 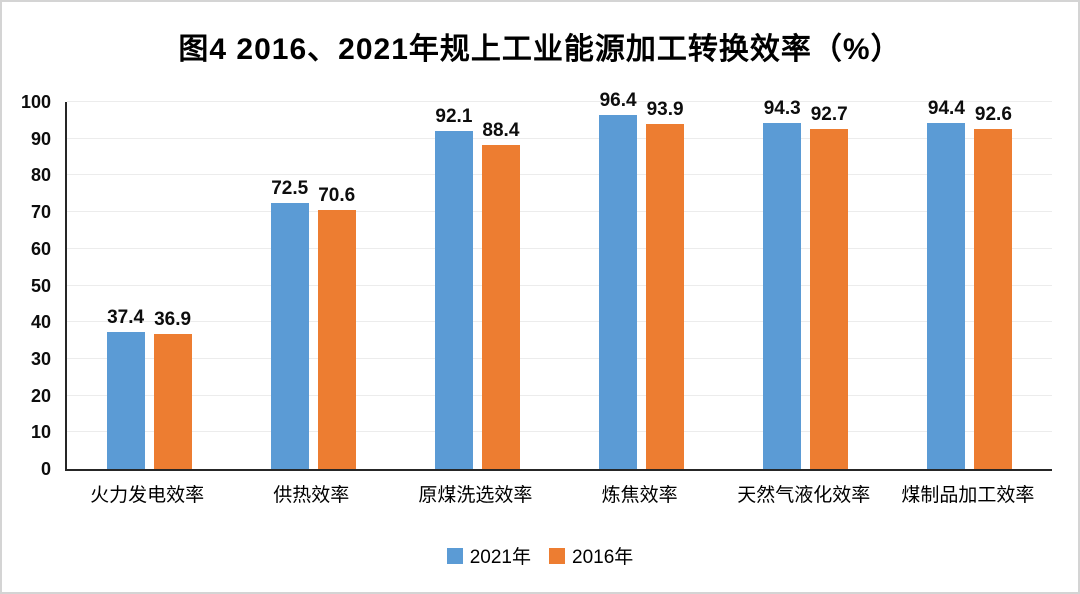 What do you see at coordinates (639, 495) in the screenshot?
I see `category-label: 炼焦效率` at bounding box center [639, 495].